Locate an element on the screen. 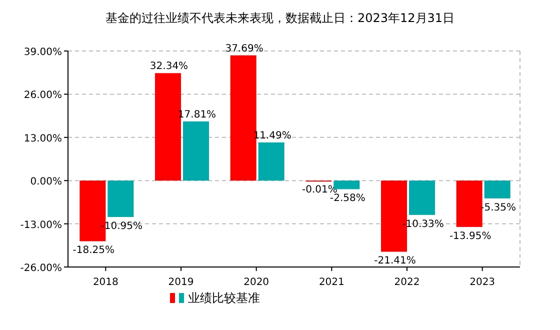  x-tick-label: 2021 is located at coordinates (331, 282).